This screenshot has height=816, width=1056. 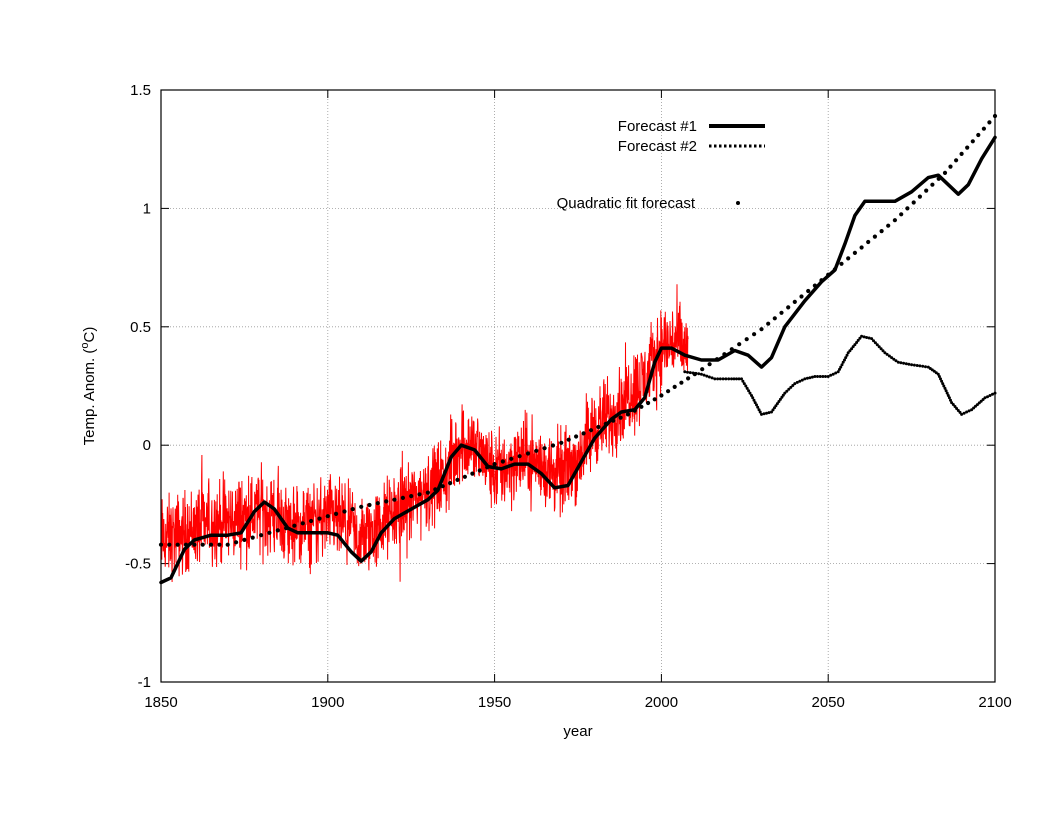 What do you see at coordinates (327, 702) in the screenshot?
I see `x-tick-label: 1900` at bounding box center [327, 702].